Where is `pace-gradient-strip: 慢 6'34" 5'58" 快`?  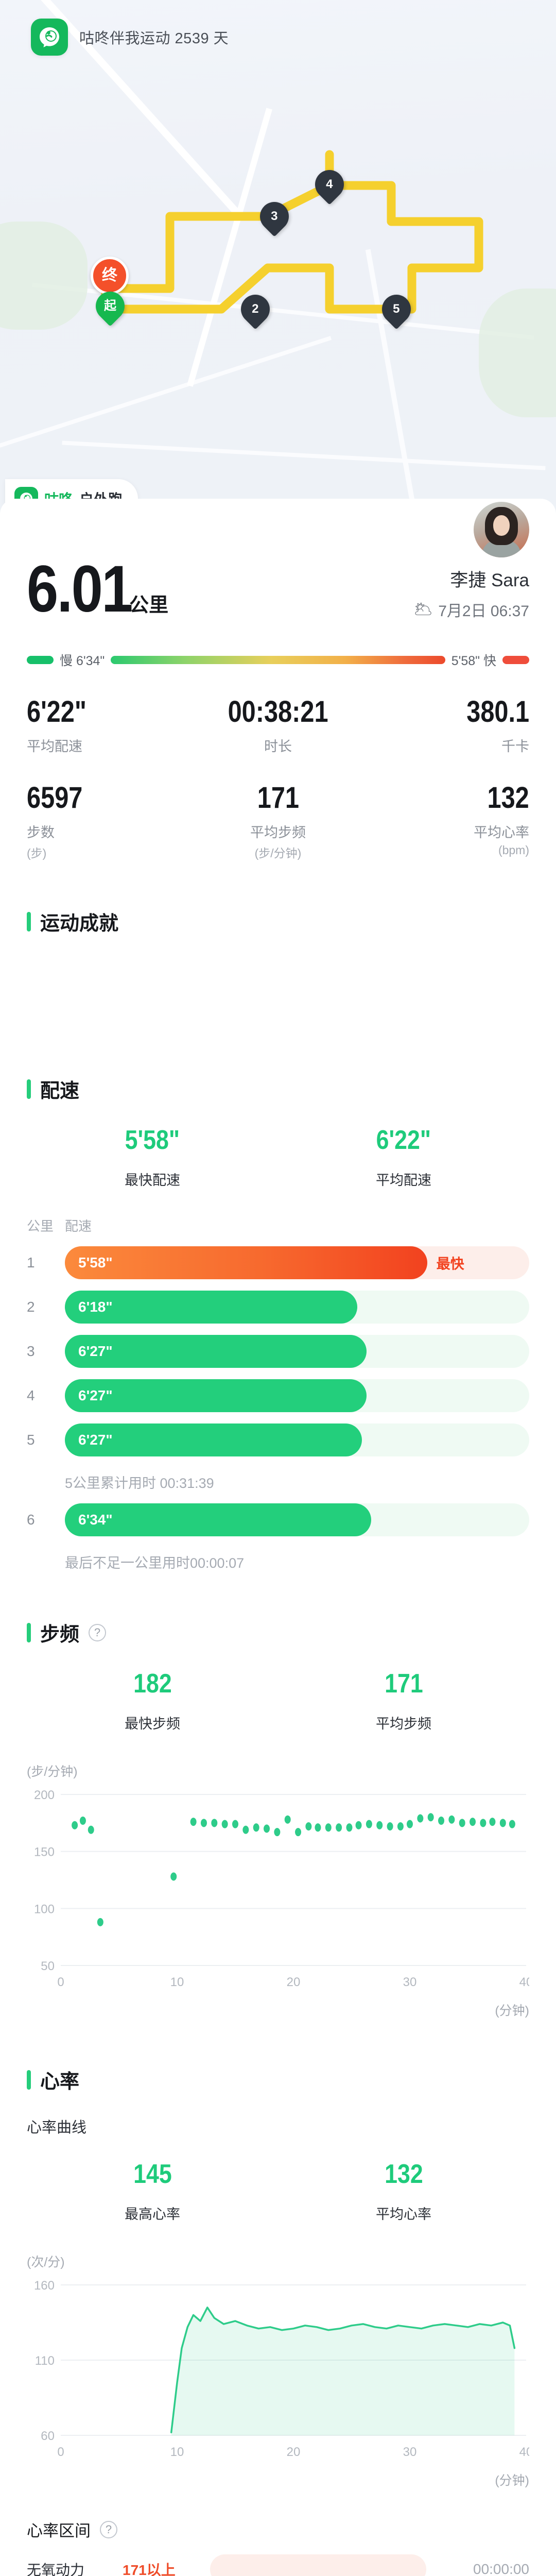 pace-gradient-strip: 慢 6'34" 5'58" 快 is located at coordinates (278, 660).